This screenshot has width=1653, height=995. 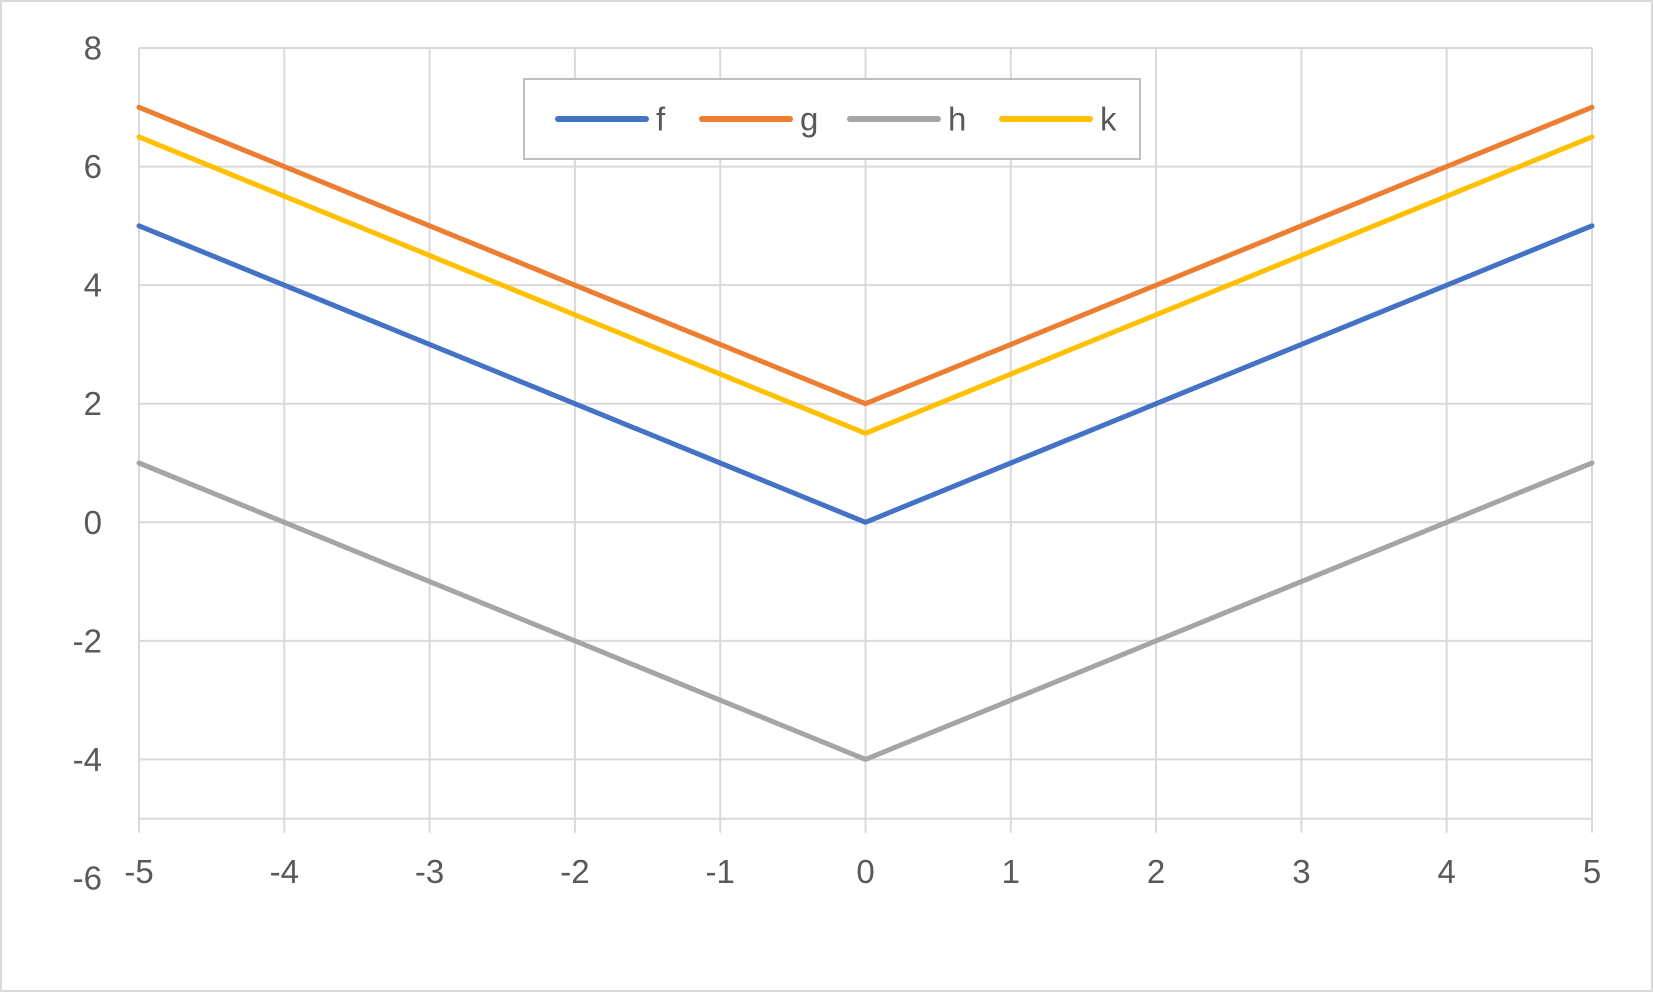 What do you see at coordinates (720, 871) in the screenshot?
I see `x-tick-label: -1` at bounding box center [720, 871].